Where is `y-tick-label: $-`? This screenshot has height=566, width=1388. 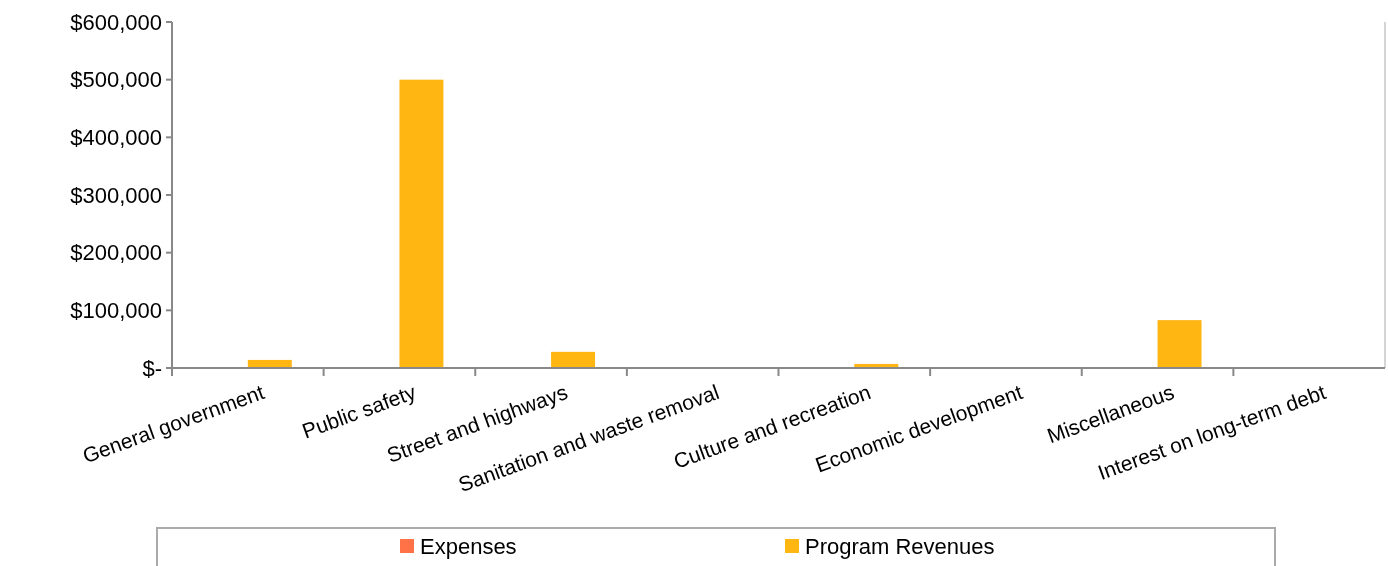
y-tick-label: $- is located at coordinates (152, 368).